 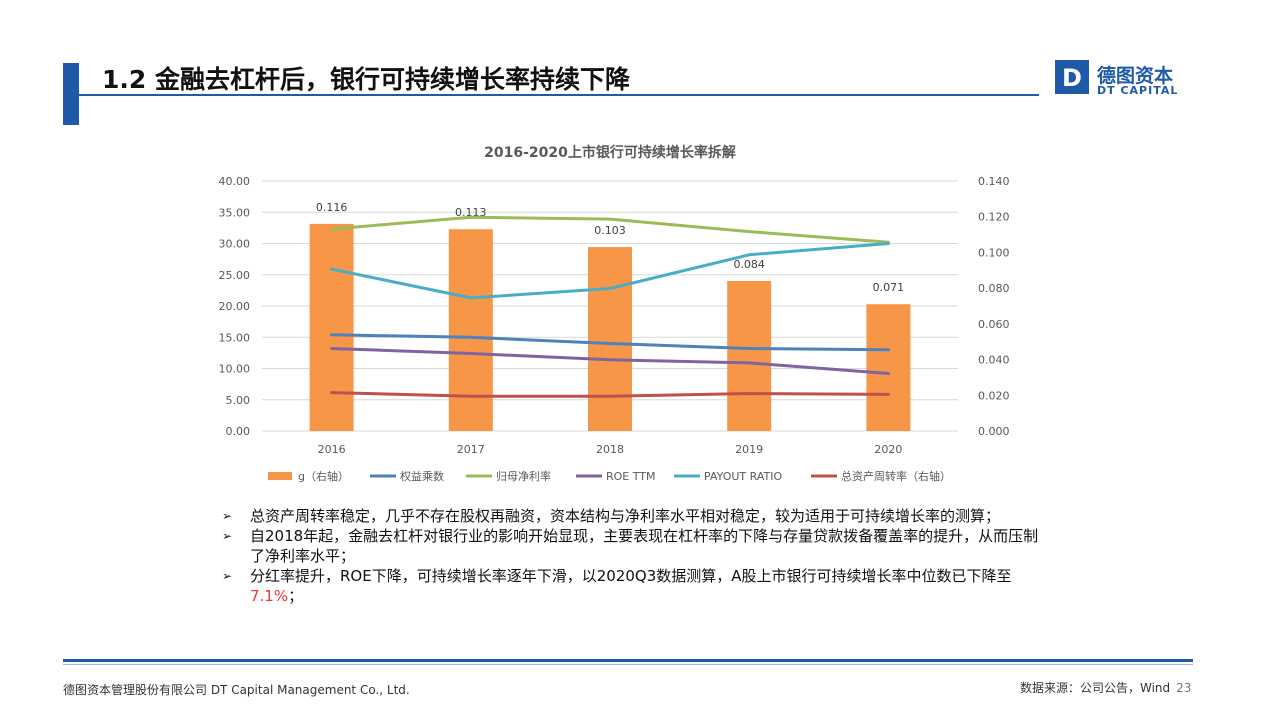 What do you see at coordinates (994, 288) in the screenshot?
I see `right-axis-tick-label: 0.080` at bounding box center [994, 288].